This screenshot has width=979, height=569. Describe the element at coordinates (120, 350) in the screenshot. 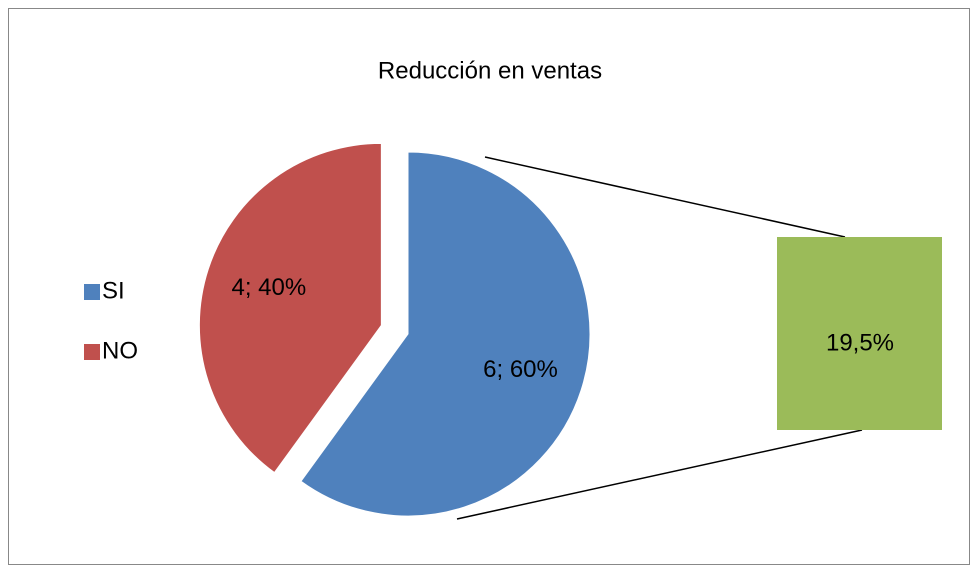

I see `legend-label: NO` at that location.